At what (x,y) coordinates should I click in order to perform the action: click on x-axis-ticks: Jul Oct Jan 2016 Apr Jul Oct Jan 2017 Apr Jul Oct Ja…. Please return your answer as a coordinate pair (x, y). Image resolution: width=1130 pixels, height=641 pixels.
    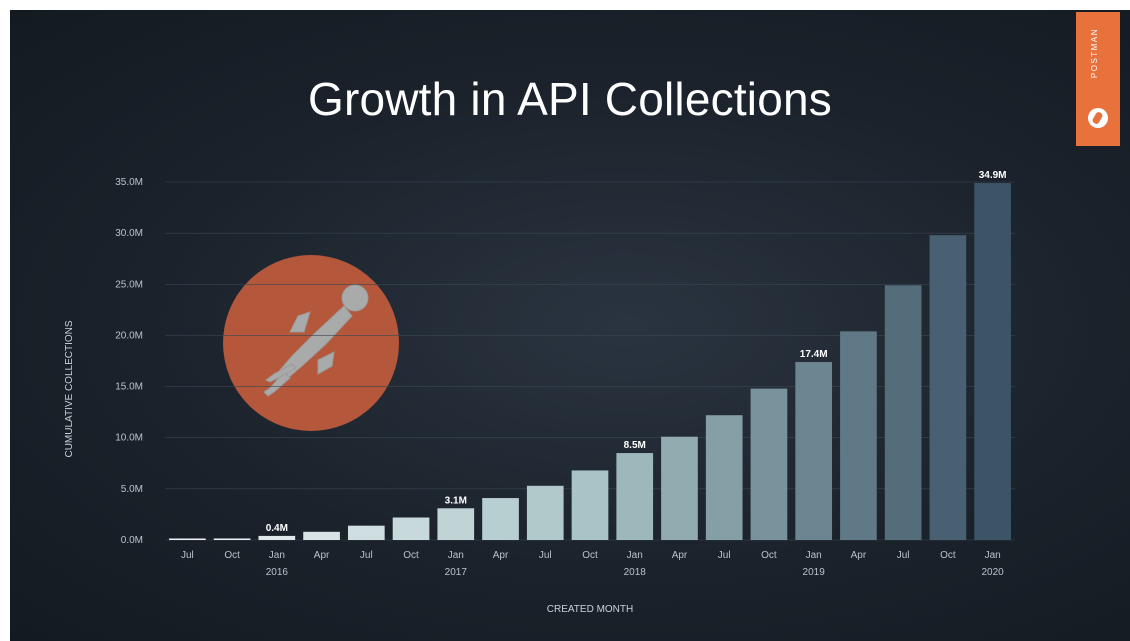
    Looking at the image, I should click on (592, 564).